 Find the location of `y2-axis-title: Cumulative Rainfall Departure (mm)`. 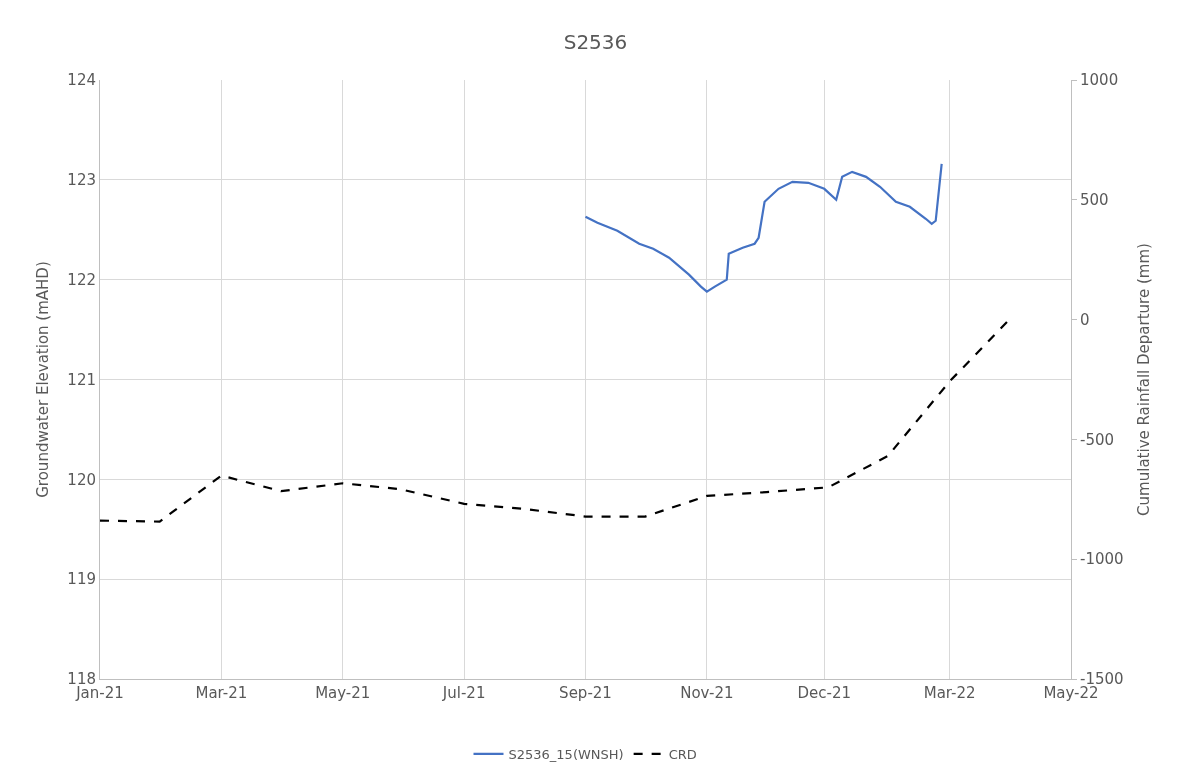

y2-axis-title: Cumulative Rainfall Departure (mm) is located at coordinates (1143, 379).